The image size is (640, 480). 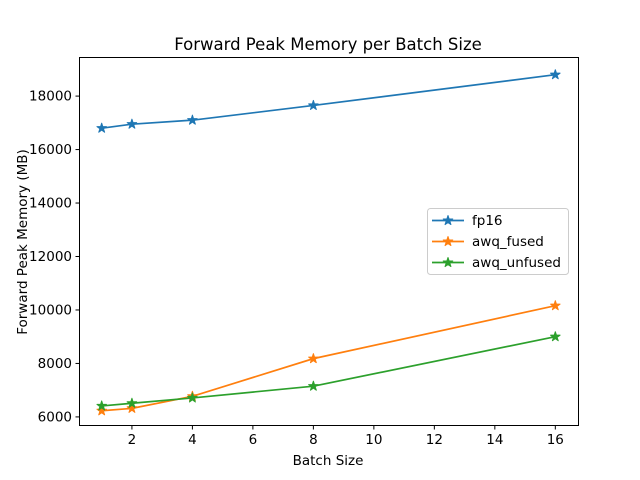 I want to click on y-tick-label: 16000, so click(x=50, y=150).